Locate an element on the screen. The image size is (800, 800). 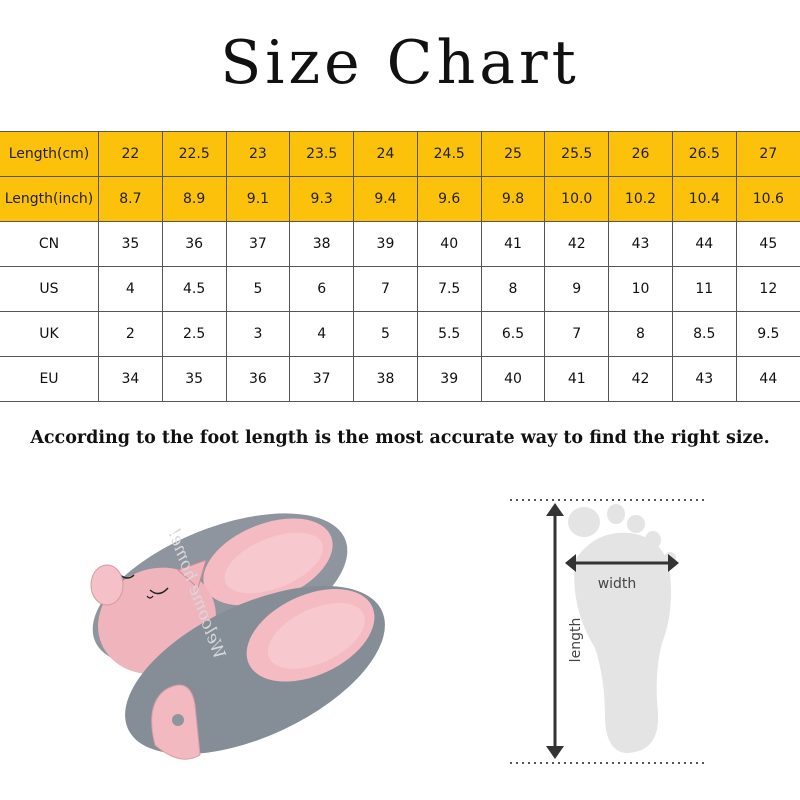
size-cell: 9.4 is located at coordinates (385, 199).